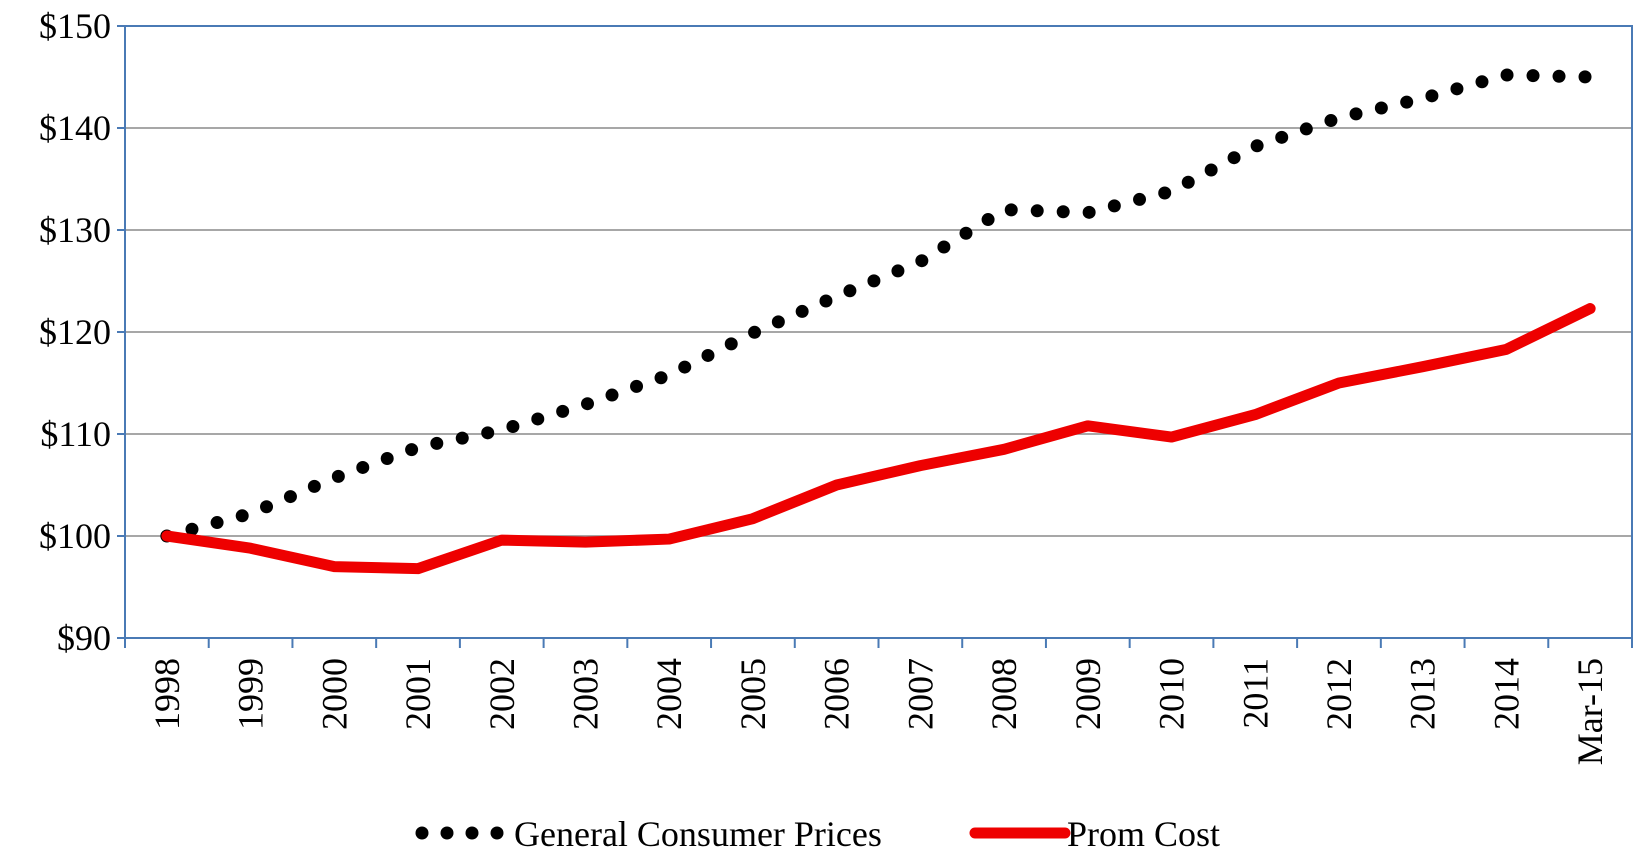 The image size is (1642, 853). Describe the element at coordinates (75, 128) in the screenshot. I see `y-tick-label: $140` at that location.